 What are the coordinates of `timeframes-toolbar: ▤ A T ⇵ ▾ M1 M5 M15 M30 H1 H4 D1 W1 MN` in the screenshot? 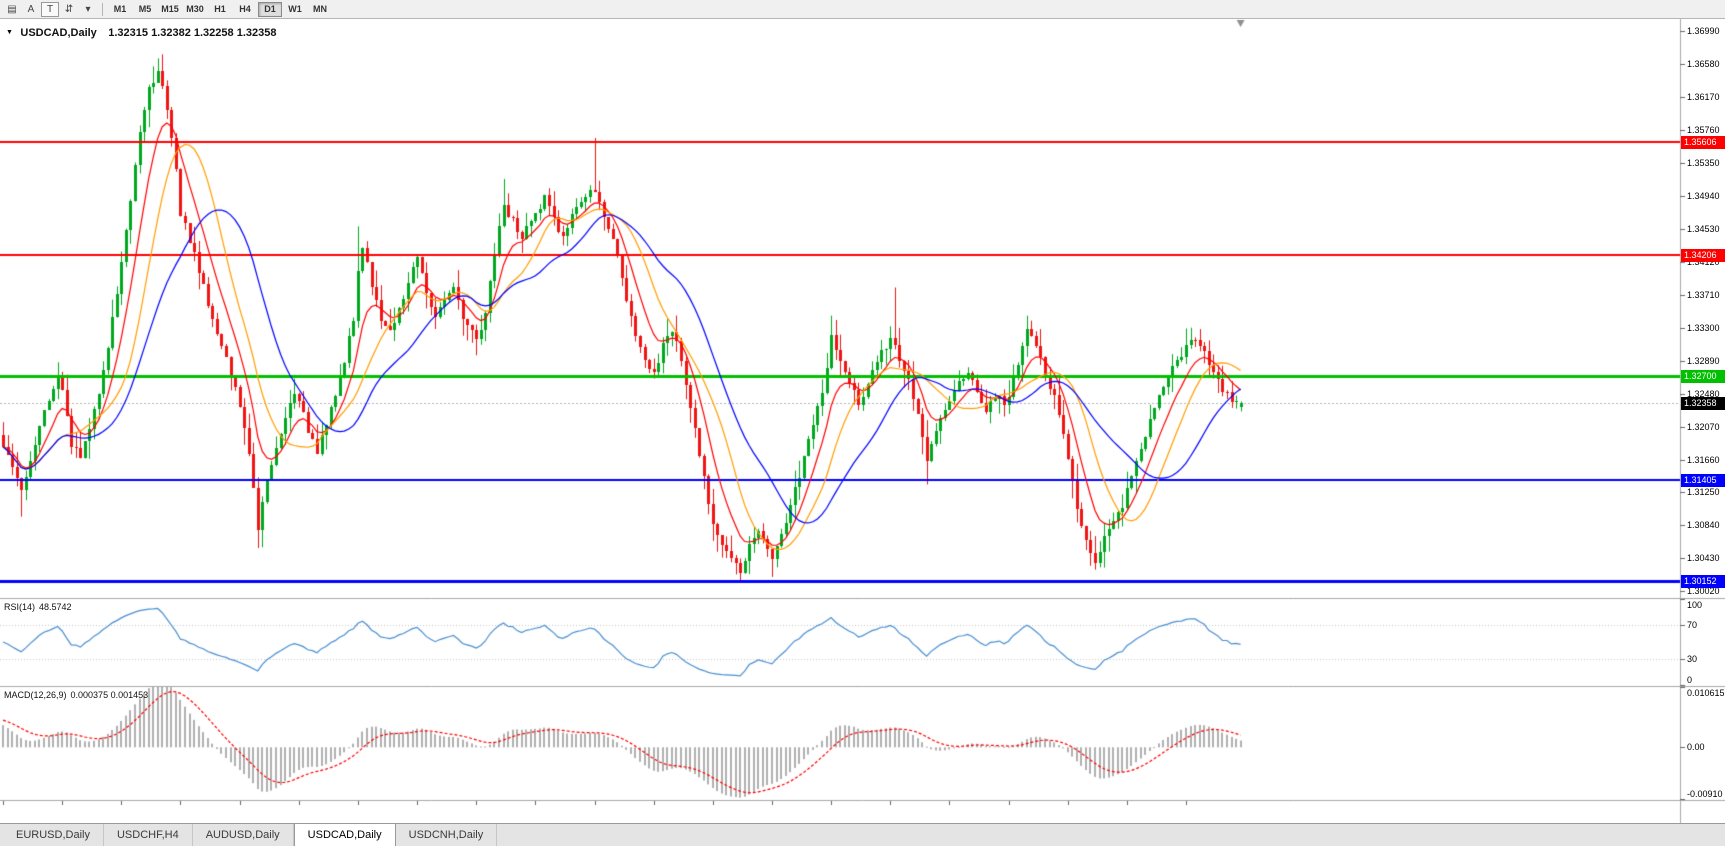 It's located at (862, 9).